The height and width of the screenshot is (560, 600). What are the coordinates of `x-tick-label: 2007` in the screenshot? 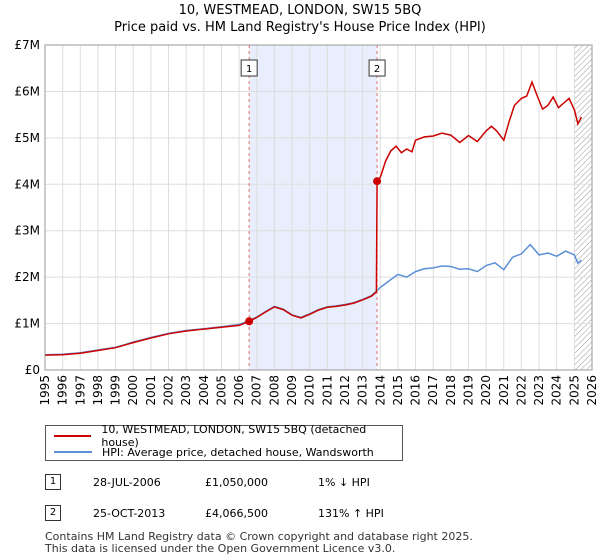 It's located at (257, 390).